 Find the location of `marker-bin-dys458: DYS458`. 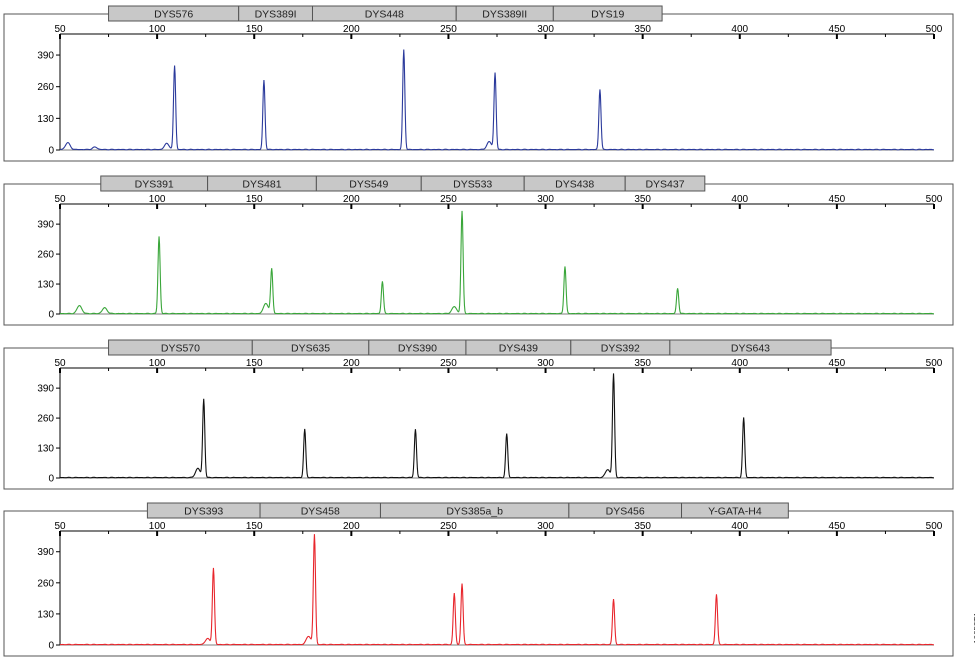

marker-bin-dys458: DYS458 is located at coordinates (320, 510).